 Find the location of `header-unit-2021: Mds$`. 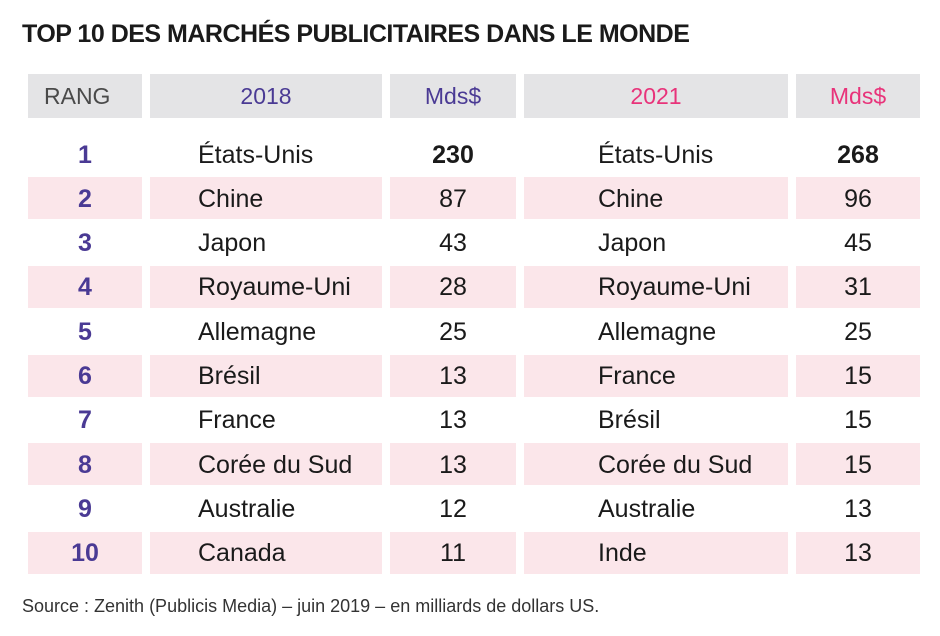

header-unit-2021: Mds$ is located at coordinates (858, 96).